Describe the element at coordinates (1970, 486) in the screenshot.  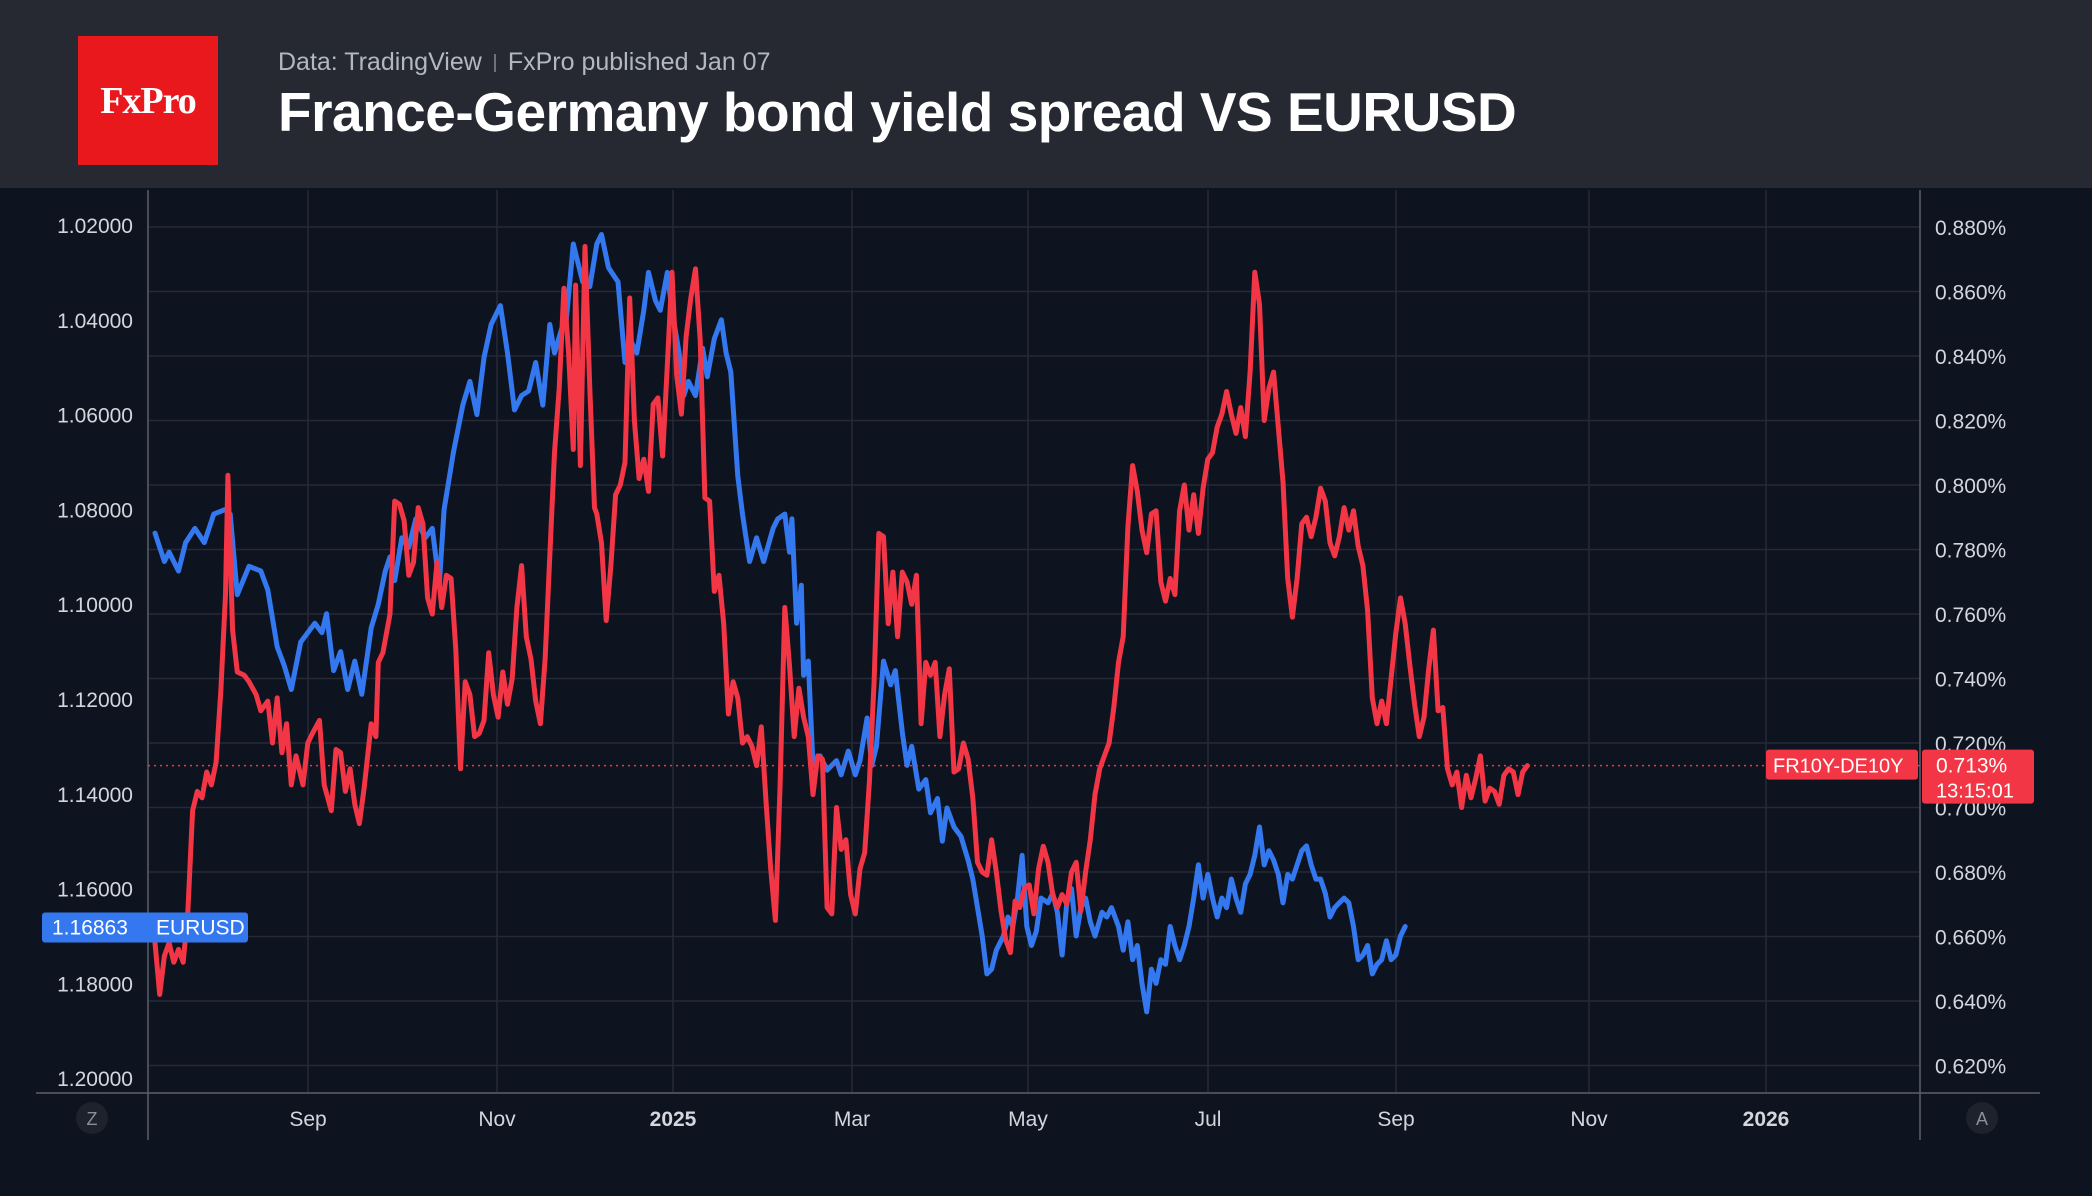
I see `right-tick-label: 0.800%` at that location.